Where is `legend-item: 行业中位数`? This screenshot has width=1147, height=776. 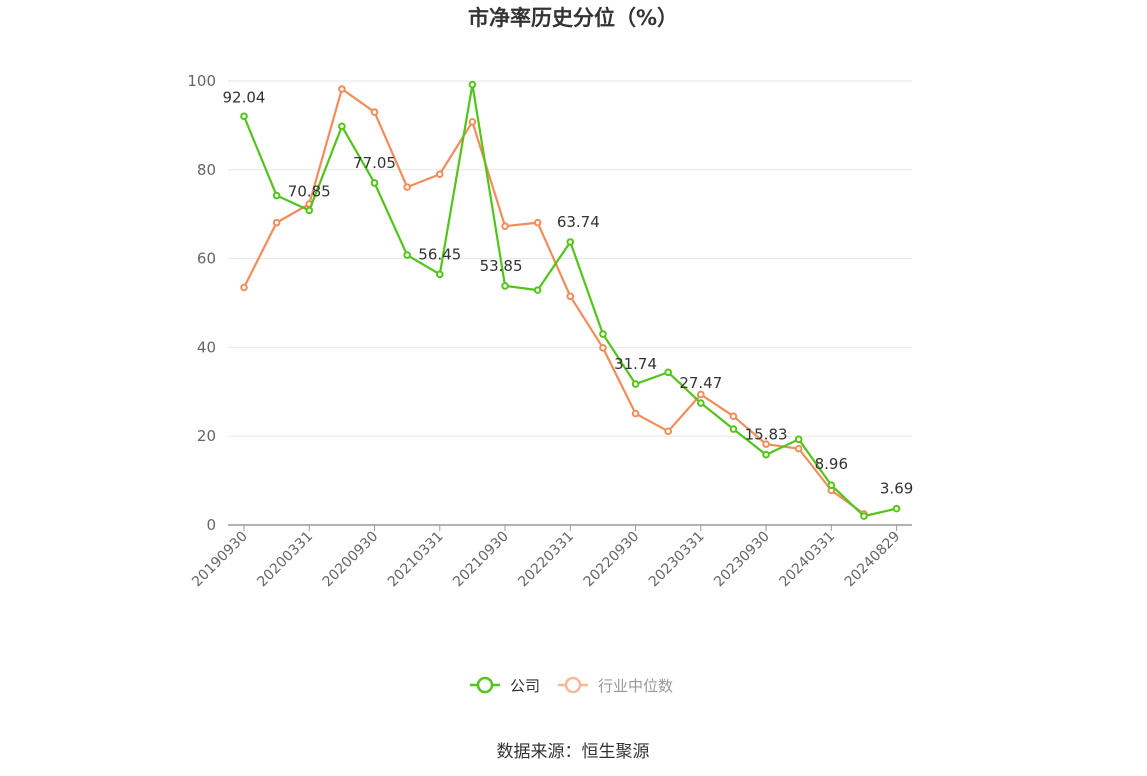 legend-item: 行业中位数 is located at coordinates (615, 685).